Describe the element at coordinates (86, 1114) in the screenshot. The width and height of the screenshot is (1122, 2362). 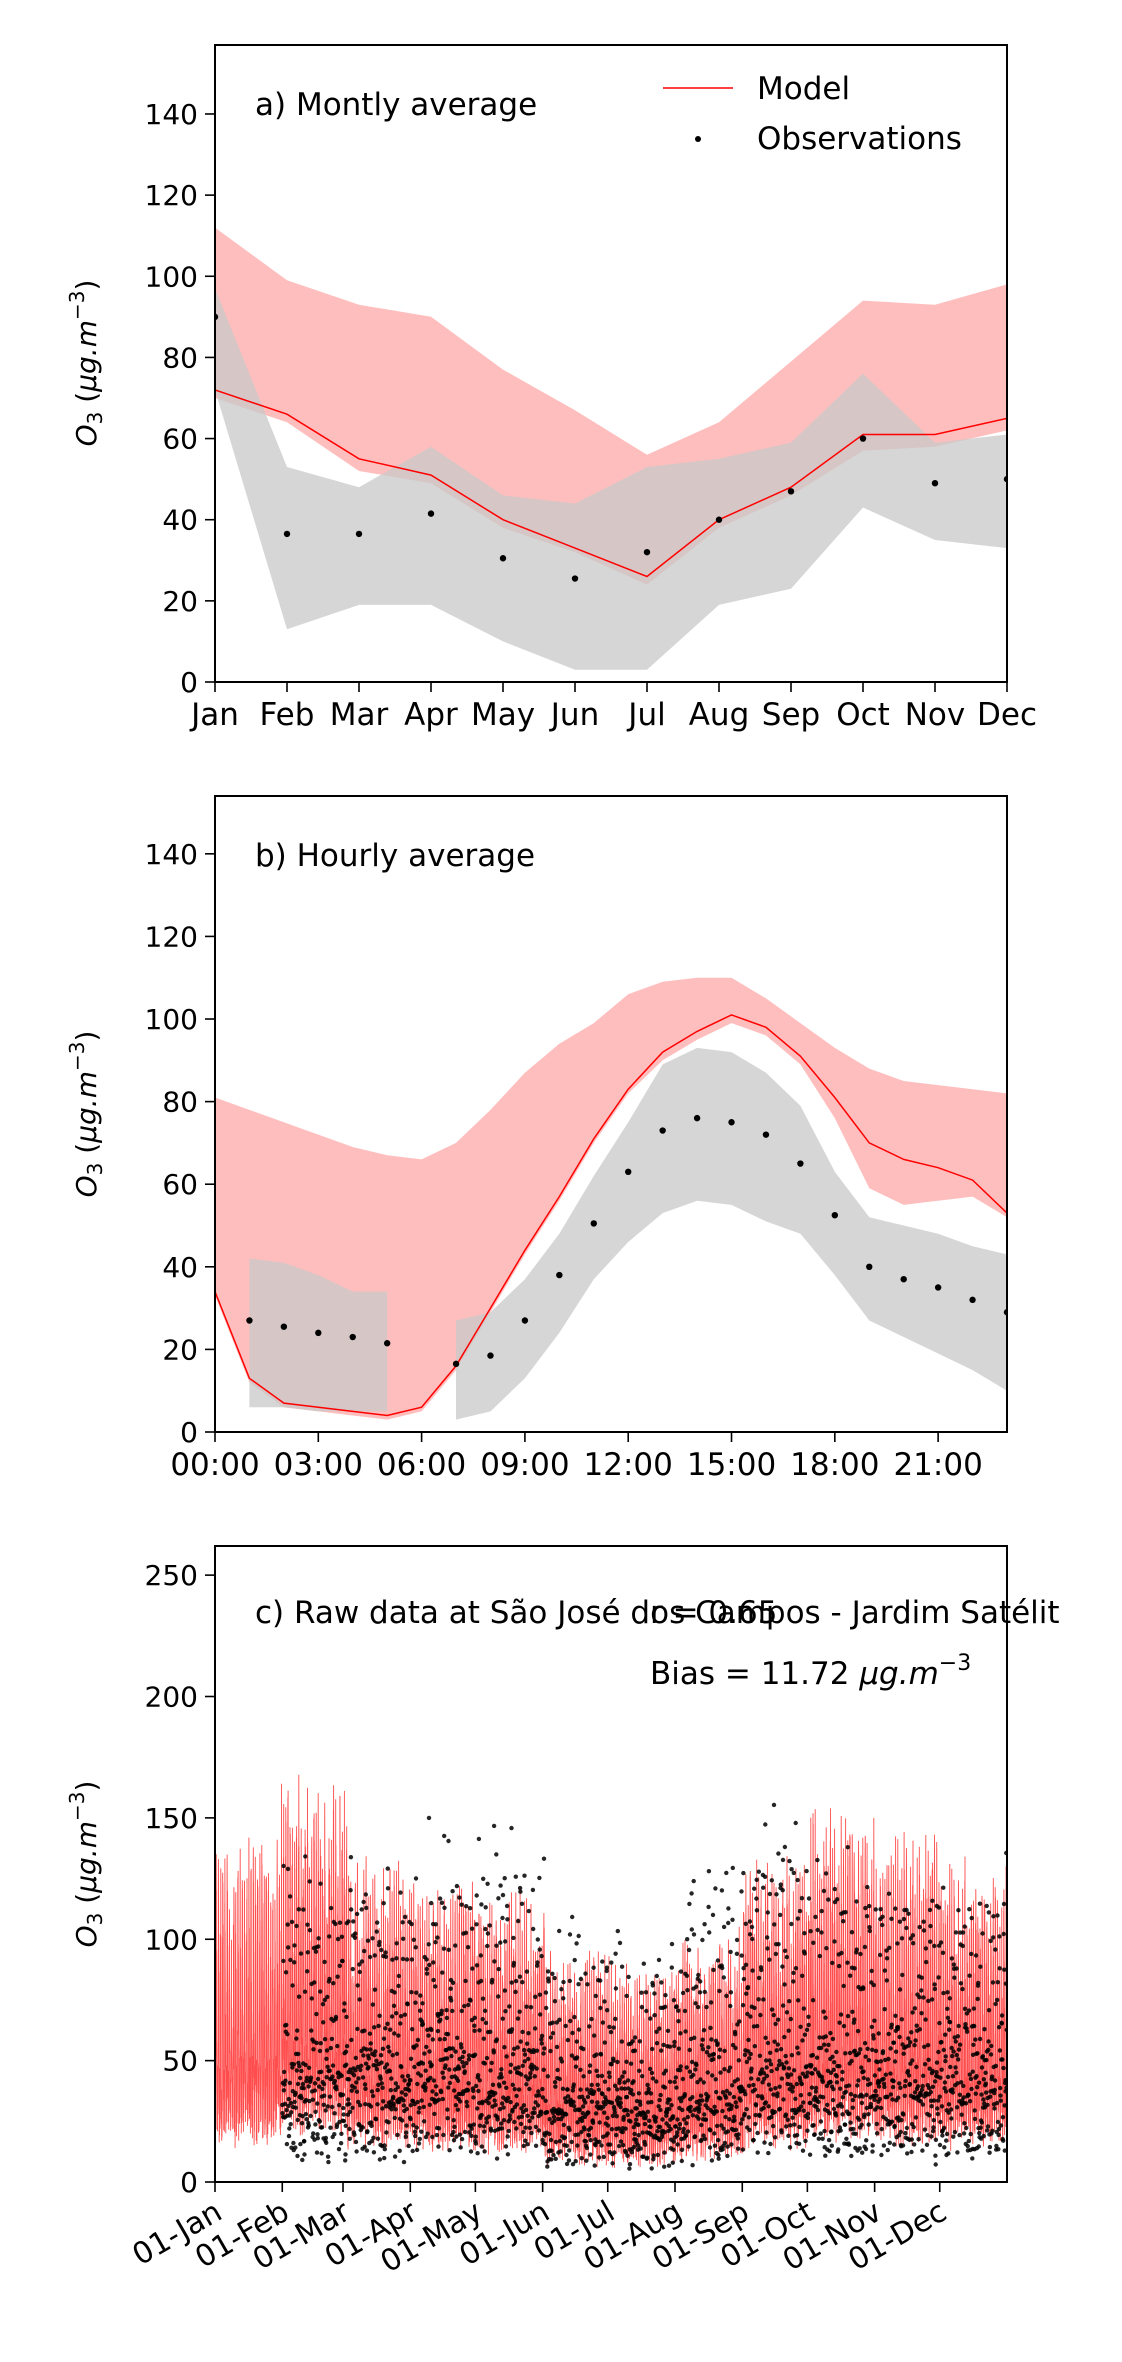
I see `hourly-y-axis-label: O3 (μg.m−3)` at that location.